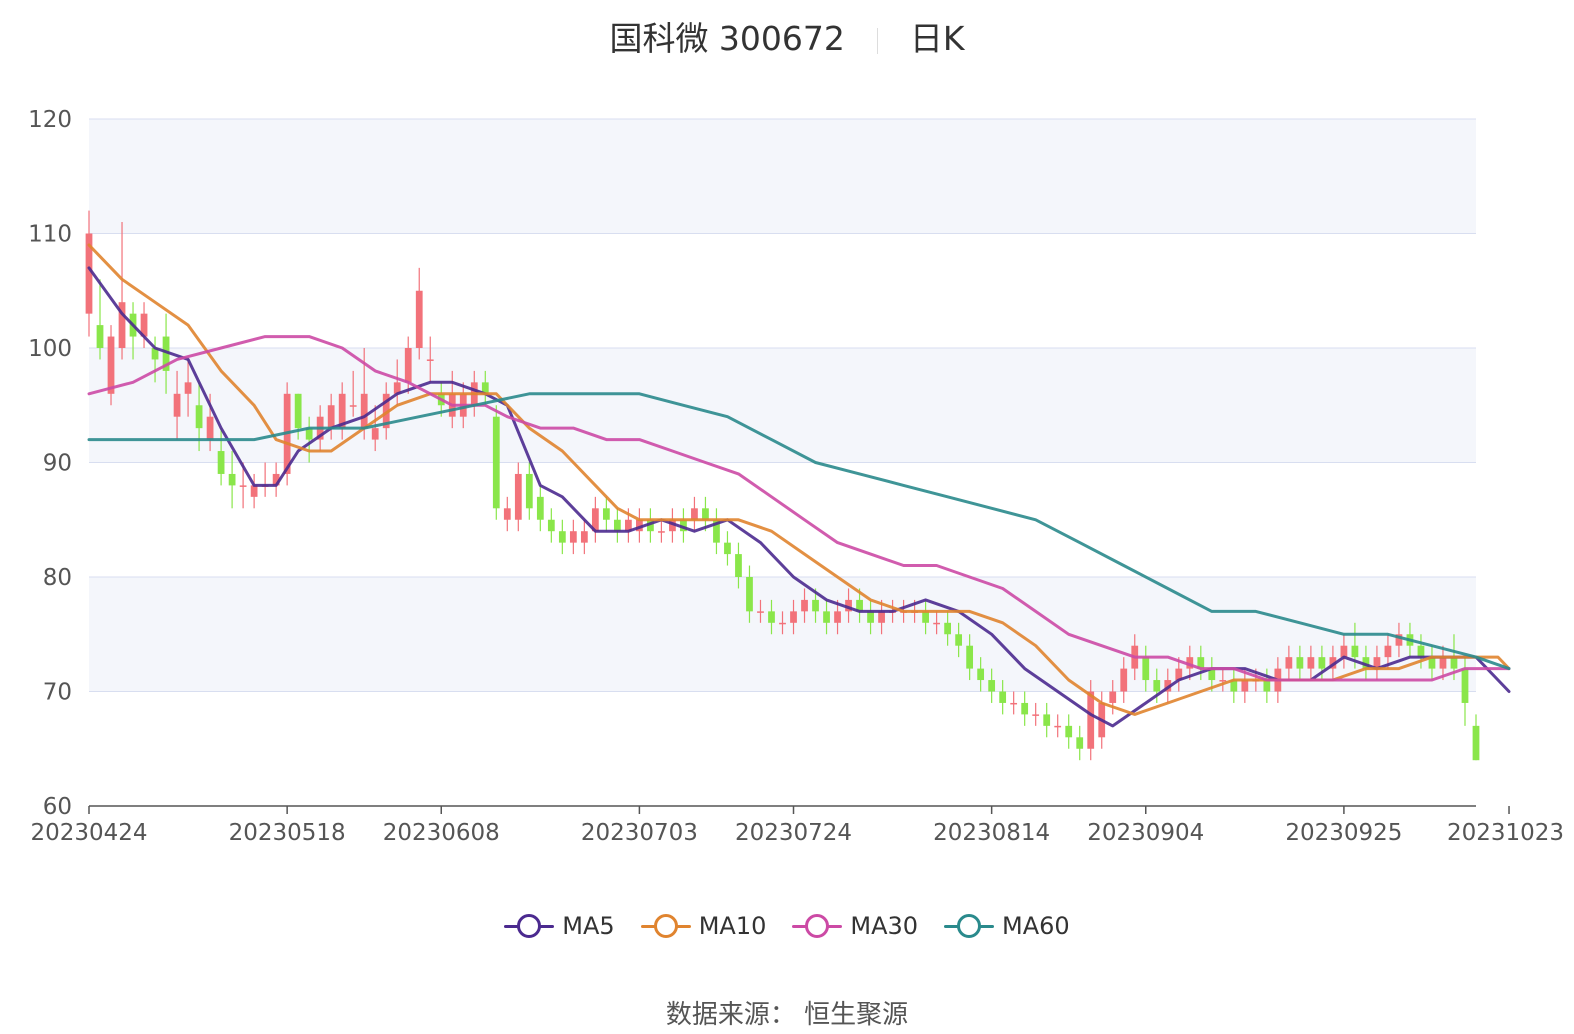 This screenshot has width=1574, height=1034. What do you see at coordinates (50, 235) in the screenshot?
I see `y-tick-label: 110` at bounding box center [50, 235].